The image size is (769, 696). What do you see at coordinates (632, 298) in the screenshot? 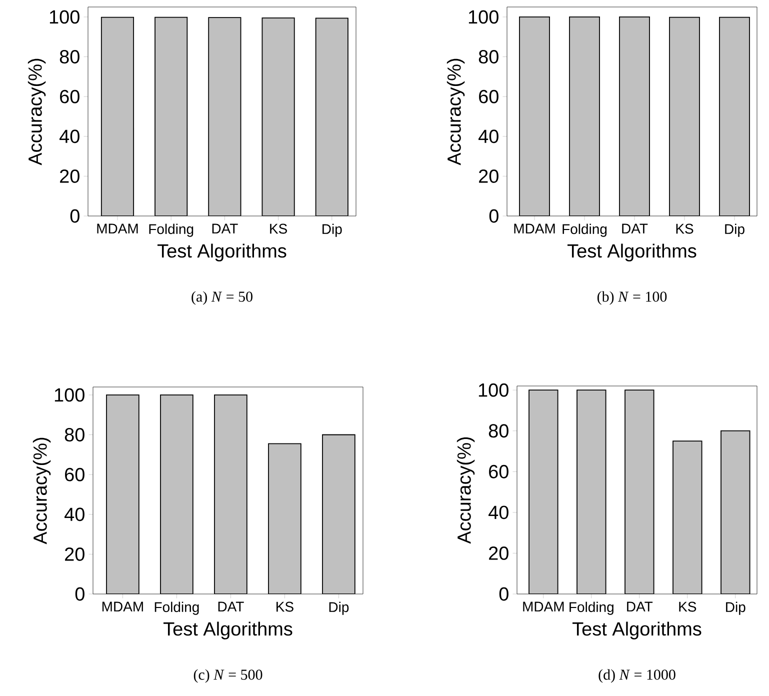
I see `text: (b) N = 100` at bounding box center [632, 298].